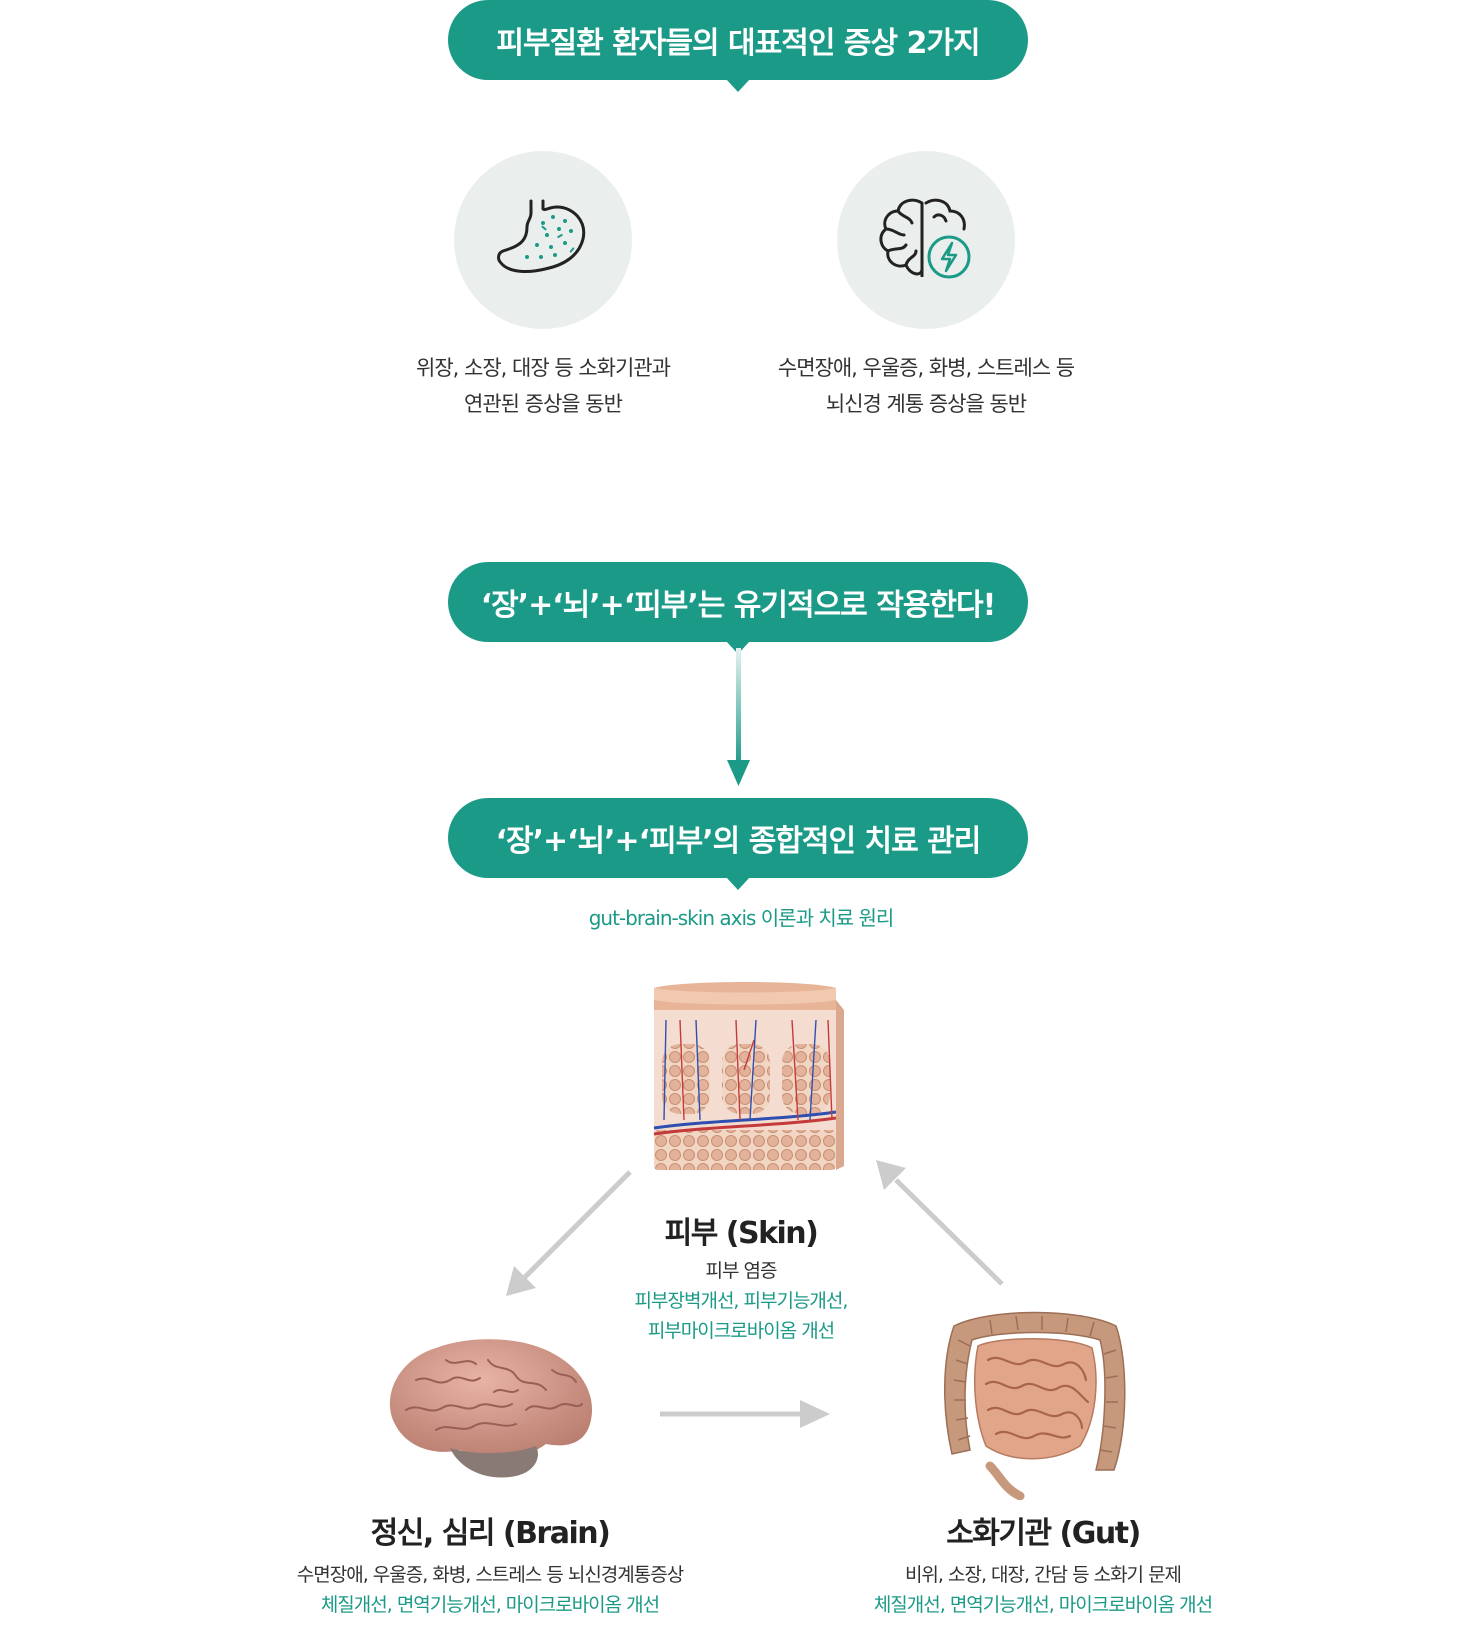 The width and height of the screenshot is (1482, 1632). I want to click on gut-illustration, so click(1035, 1405).